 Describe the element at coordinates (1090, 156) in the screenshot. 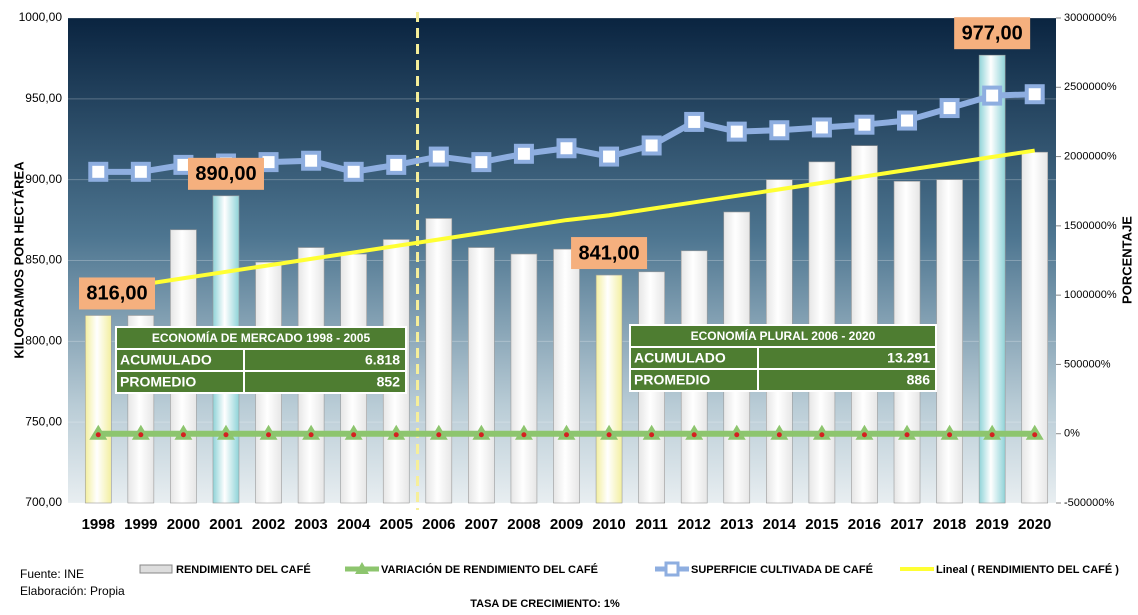

I see `y2-tick-label: 2000000%` at that location.